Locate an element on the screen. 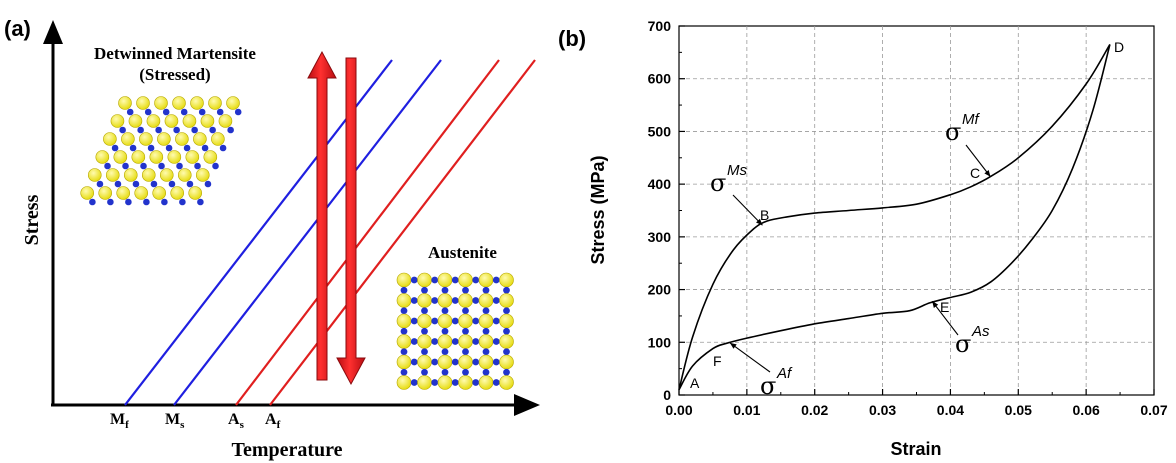 Image resolution: width=1176 pixels, height=463 pixels. x-tick-label: 0.01 is located at coordinates (746, 410).